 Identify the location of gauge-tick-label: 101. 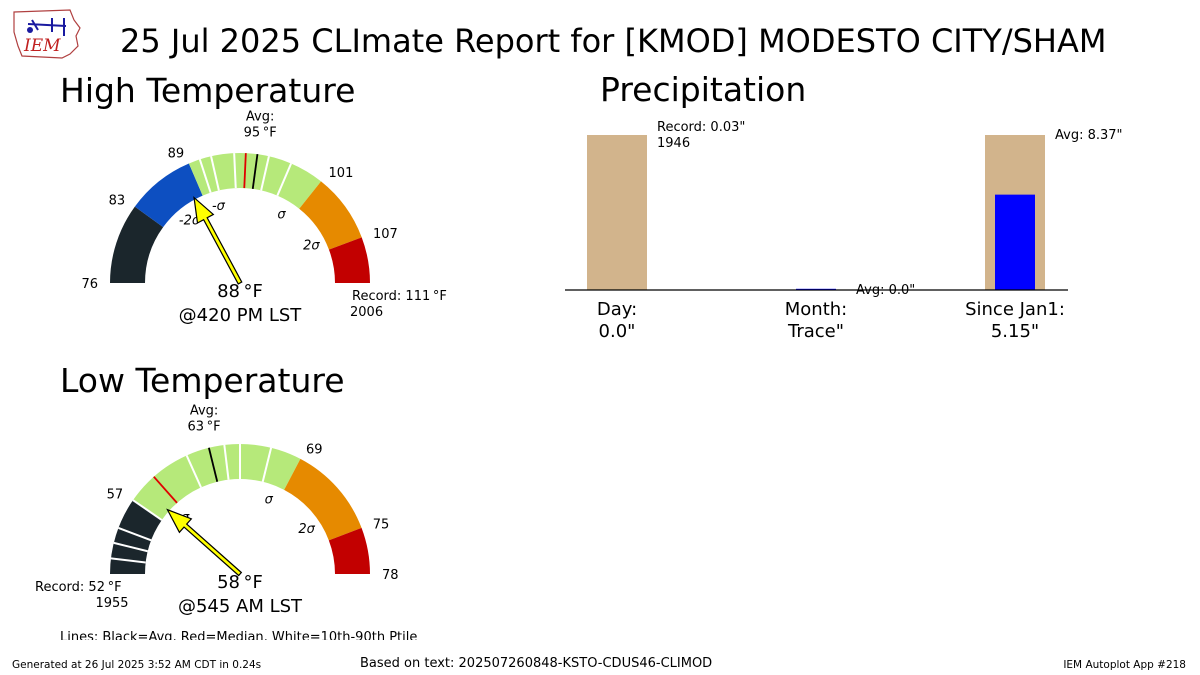
(341, 173).